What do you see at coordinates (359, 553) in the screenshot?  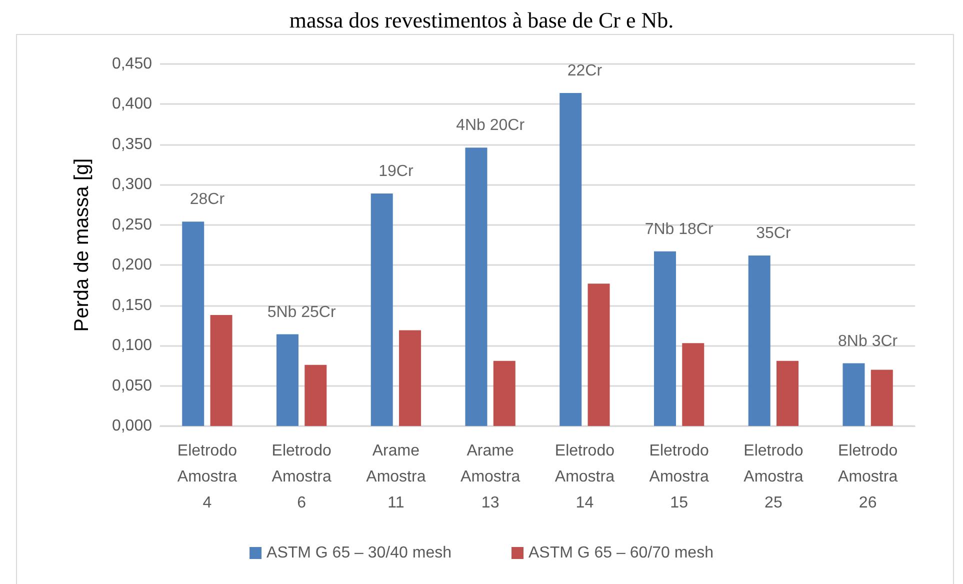 I see `legend-label: ASTM G 65 – 30/40 mesh` at bounding box center [359, 553].